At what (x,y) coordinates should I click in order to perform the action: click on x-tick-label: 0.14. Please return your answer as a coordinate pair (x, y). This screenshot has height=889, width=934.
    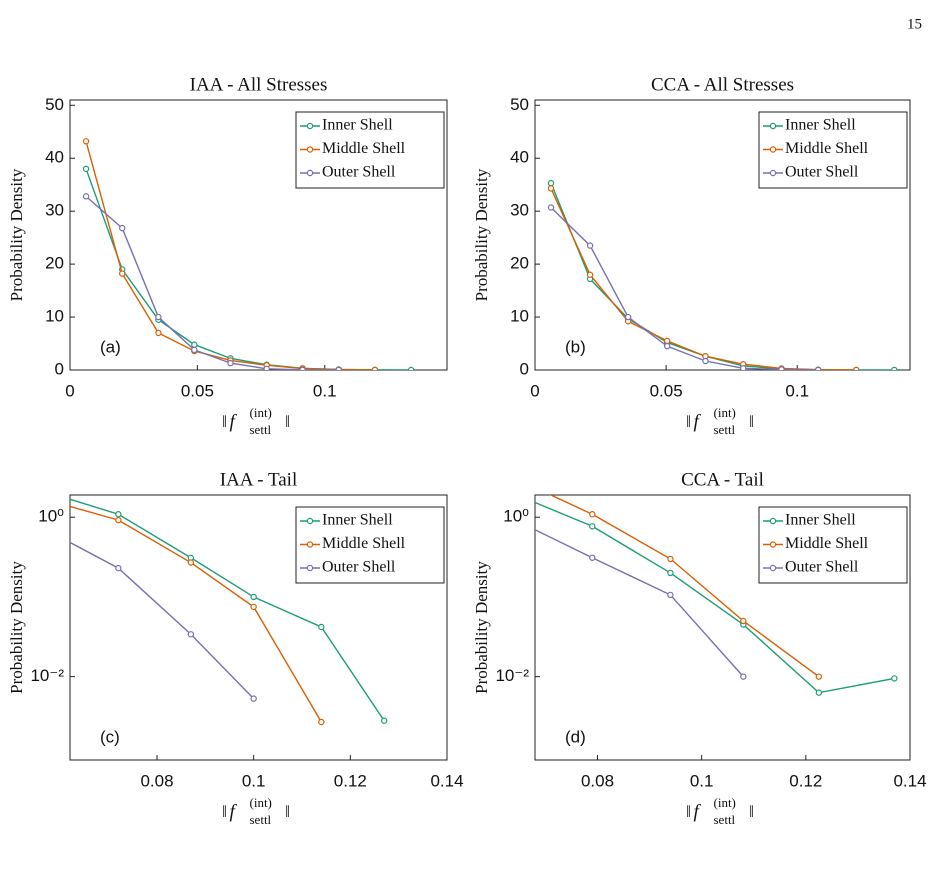
    Looking at the image, I should click on (446, 780).